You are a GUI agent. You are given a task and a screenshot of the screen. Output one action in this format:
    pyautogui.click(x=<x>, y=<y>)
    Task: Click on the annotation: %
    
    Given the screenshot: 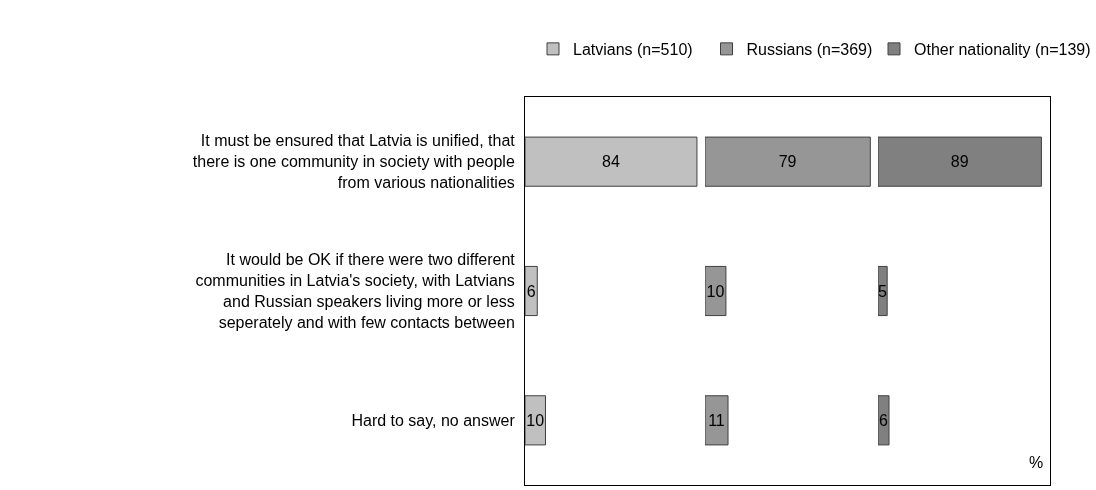 What is the action you would take?
    pyautogui.click(x=1036, y=462)
    